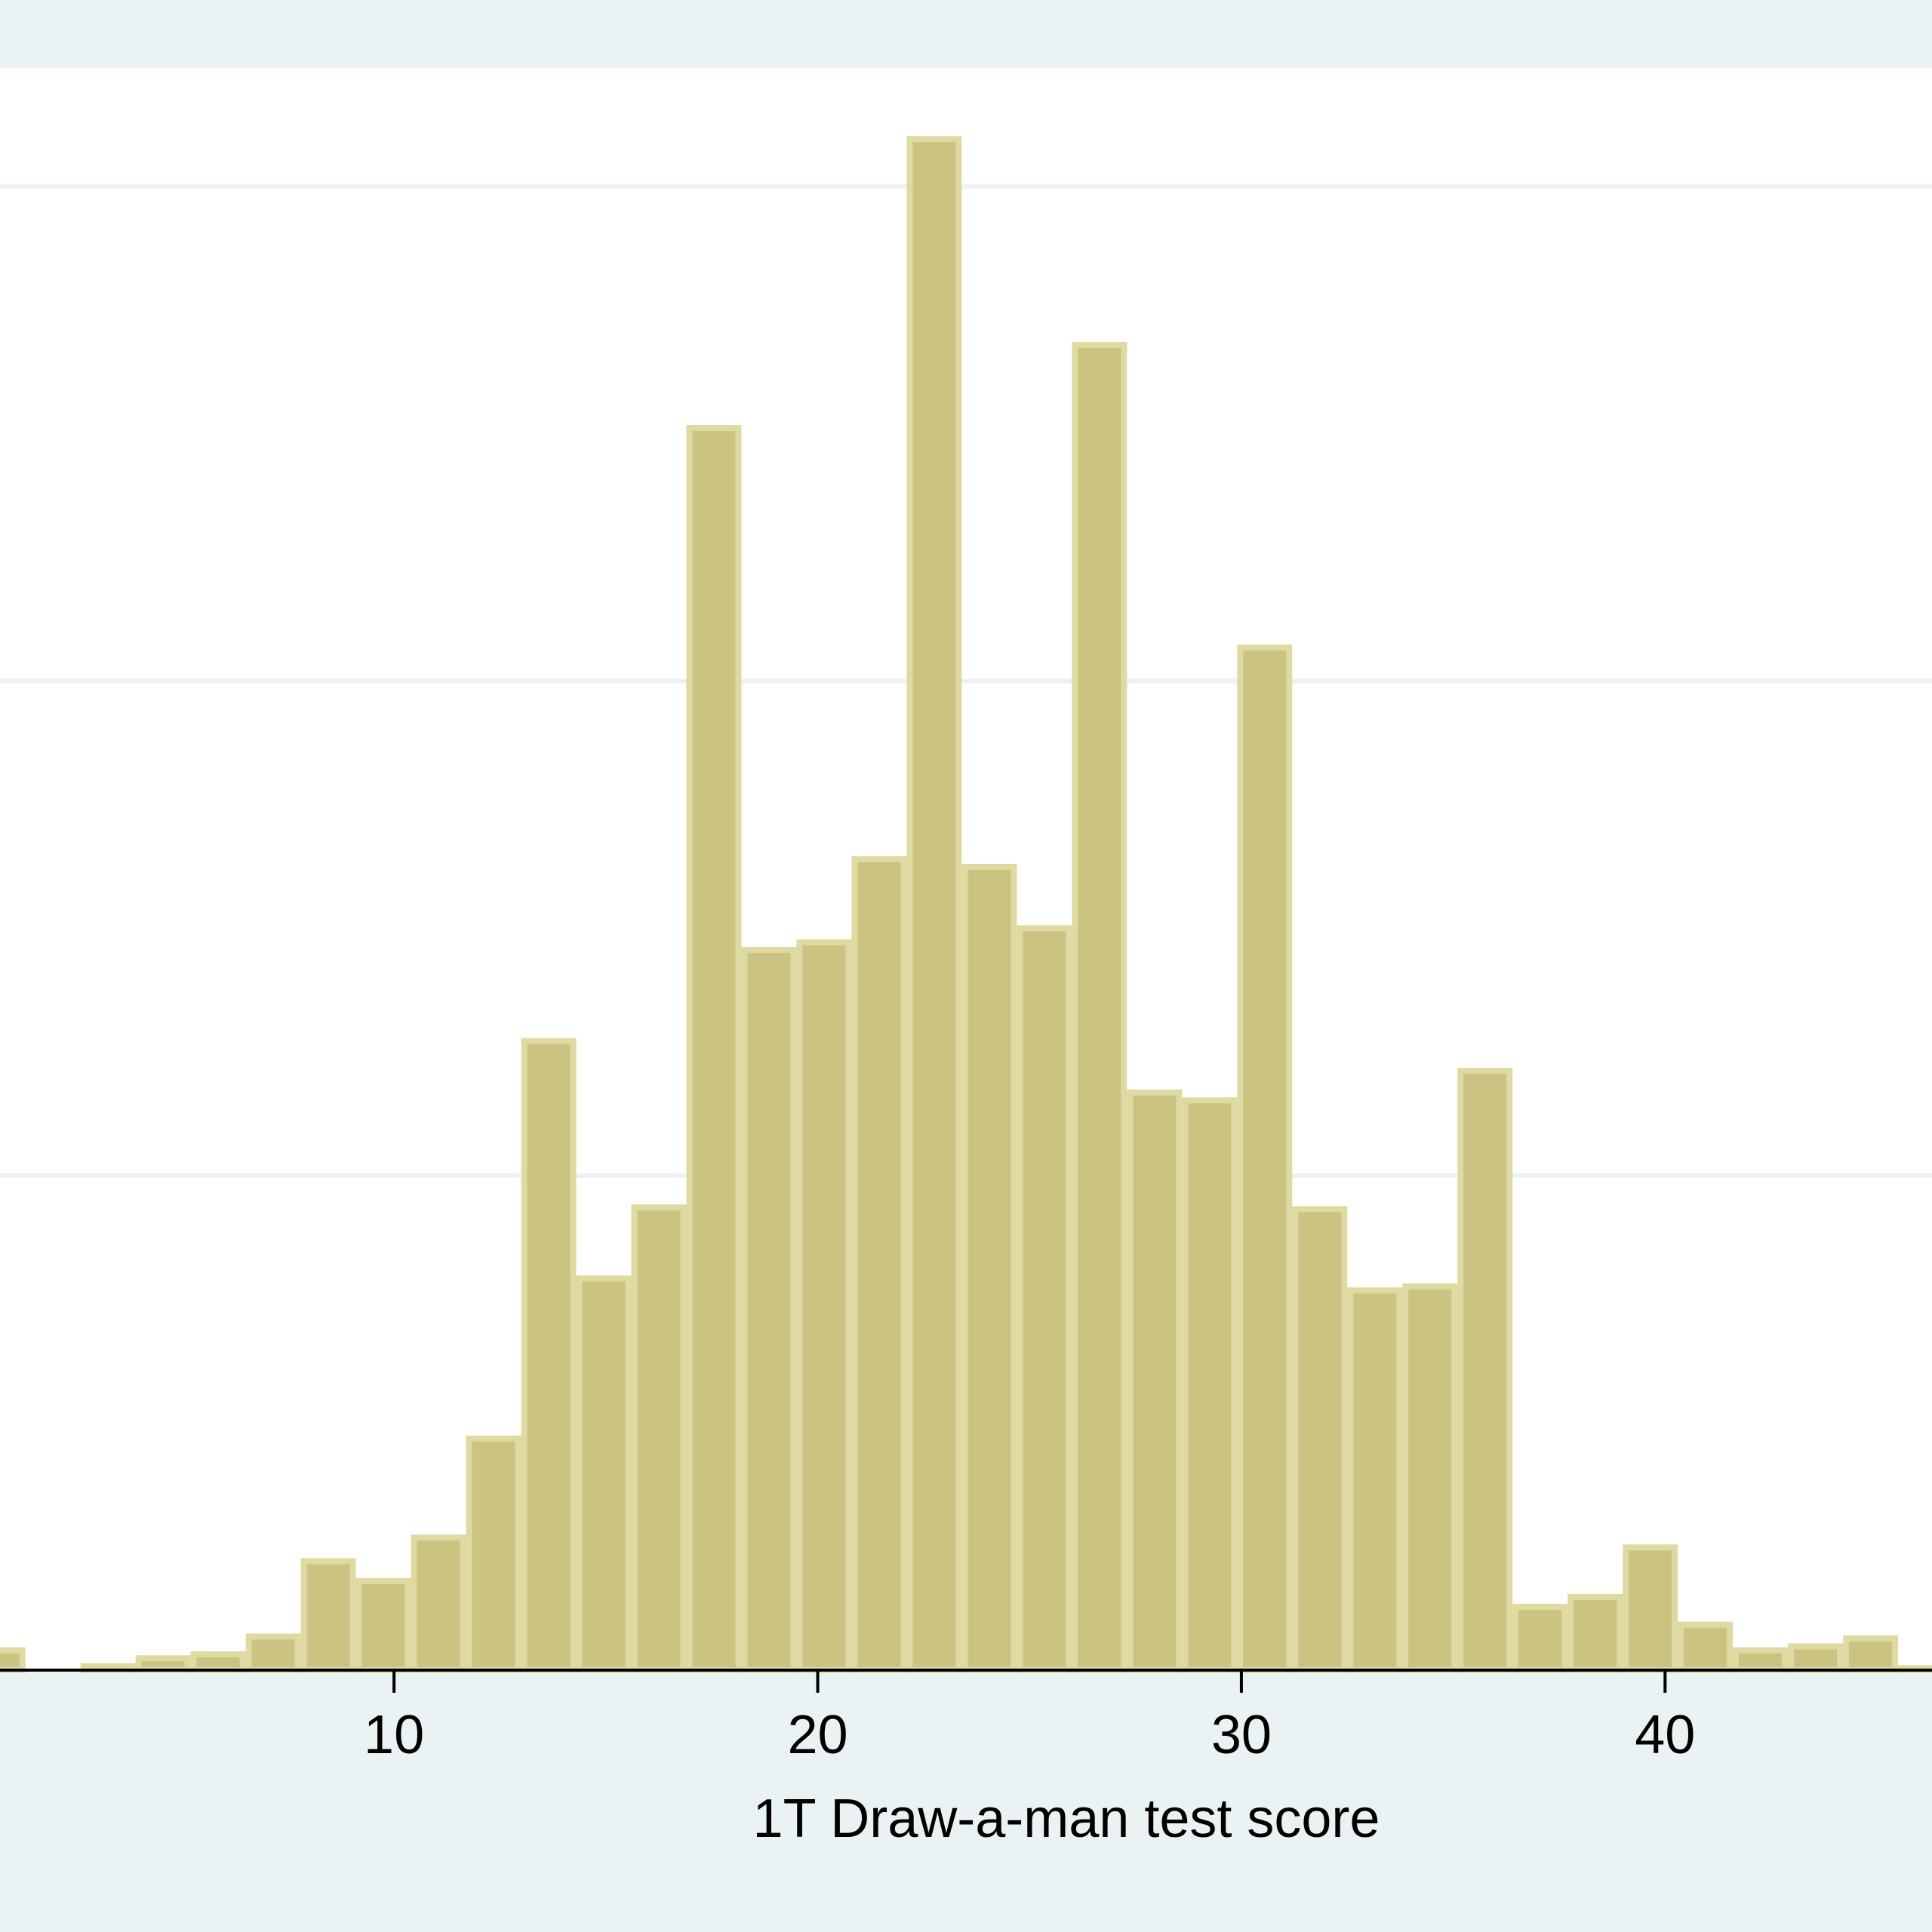  Describe the element at coordinates (394, 1735) in the screenshot. I see `x-tick-label-0: 10` at that location.